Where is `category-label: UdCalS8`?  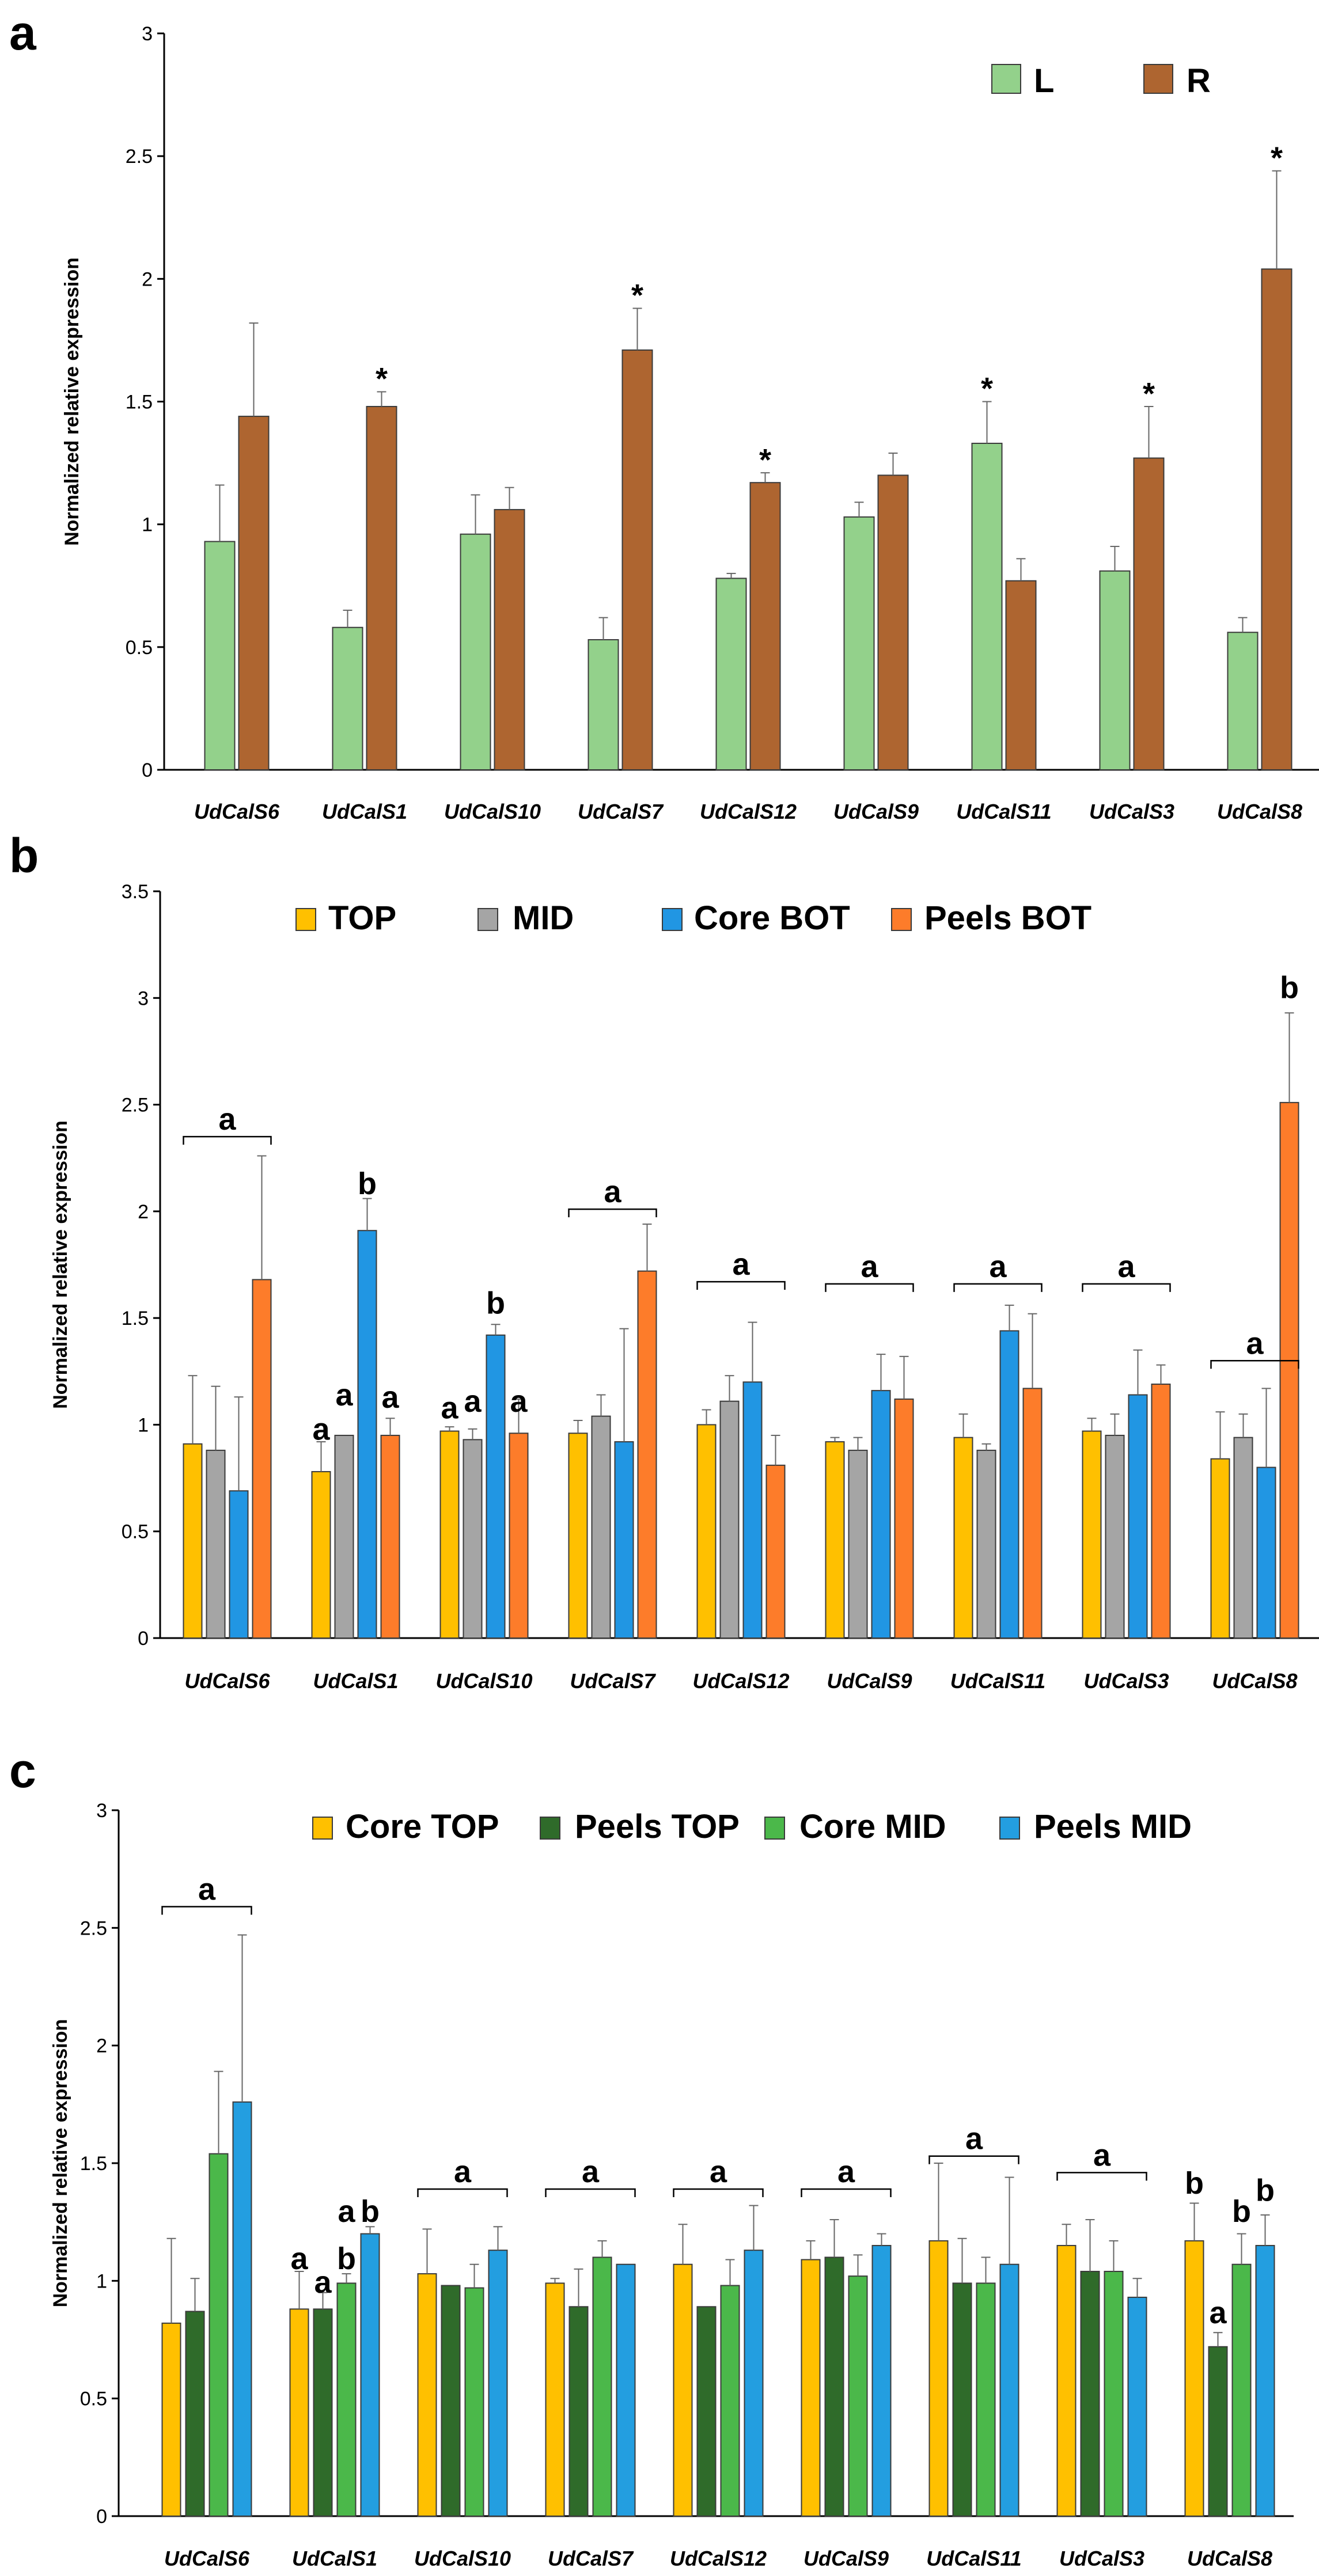
category-label: UdCalS8 is located at coordinates (1254, 1681).